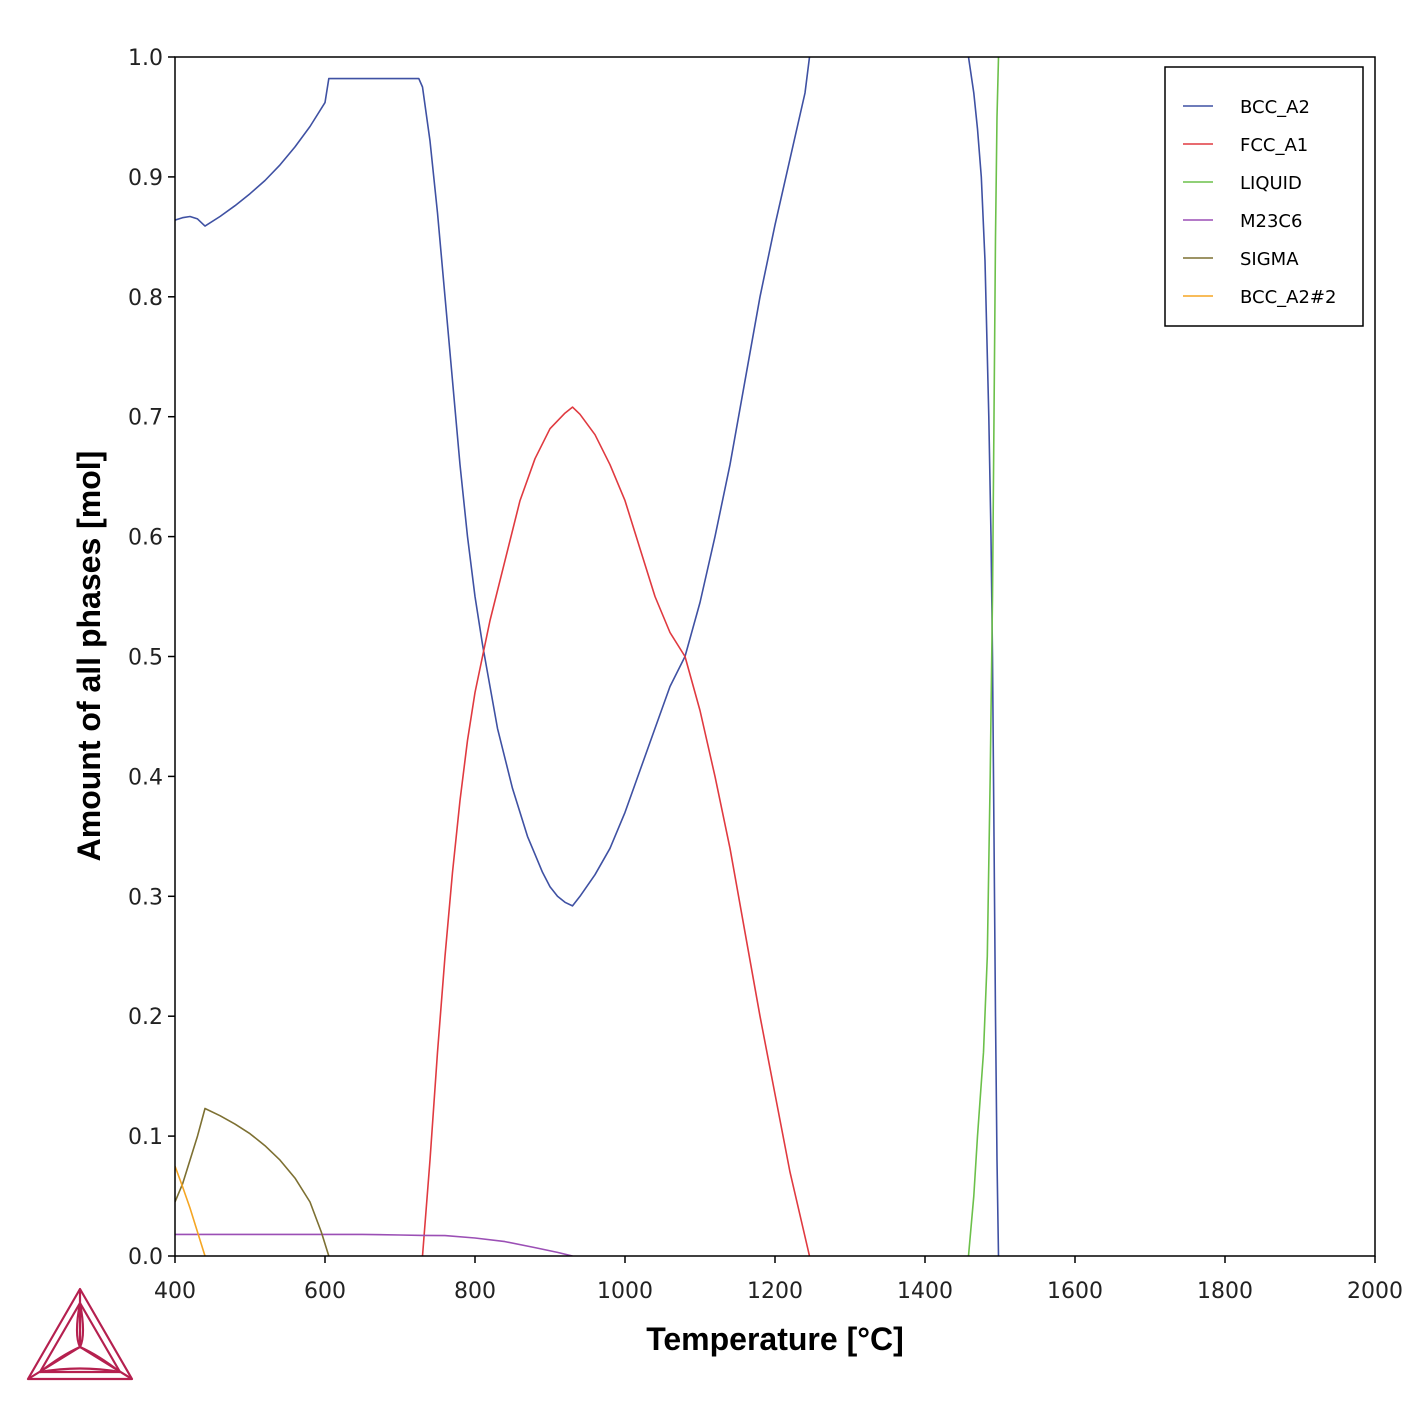 Image resolution: width=1426 pixels, height=1410 pixels. Describe the element at coordinates (145, 658) in the screenshot. I see `y-tick-label: 0.5` at that location.